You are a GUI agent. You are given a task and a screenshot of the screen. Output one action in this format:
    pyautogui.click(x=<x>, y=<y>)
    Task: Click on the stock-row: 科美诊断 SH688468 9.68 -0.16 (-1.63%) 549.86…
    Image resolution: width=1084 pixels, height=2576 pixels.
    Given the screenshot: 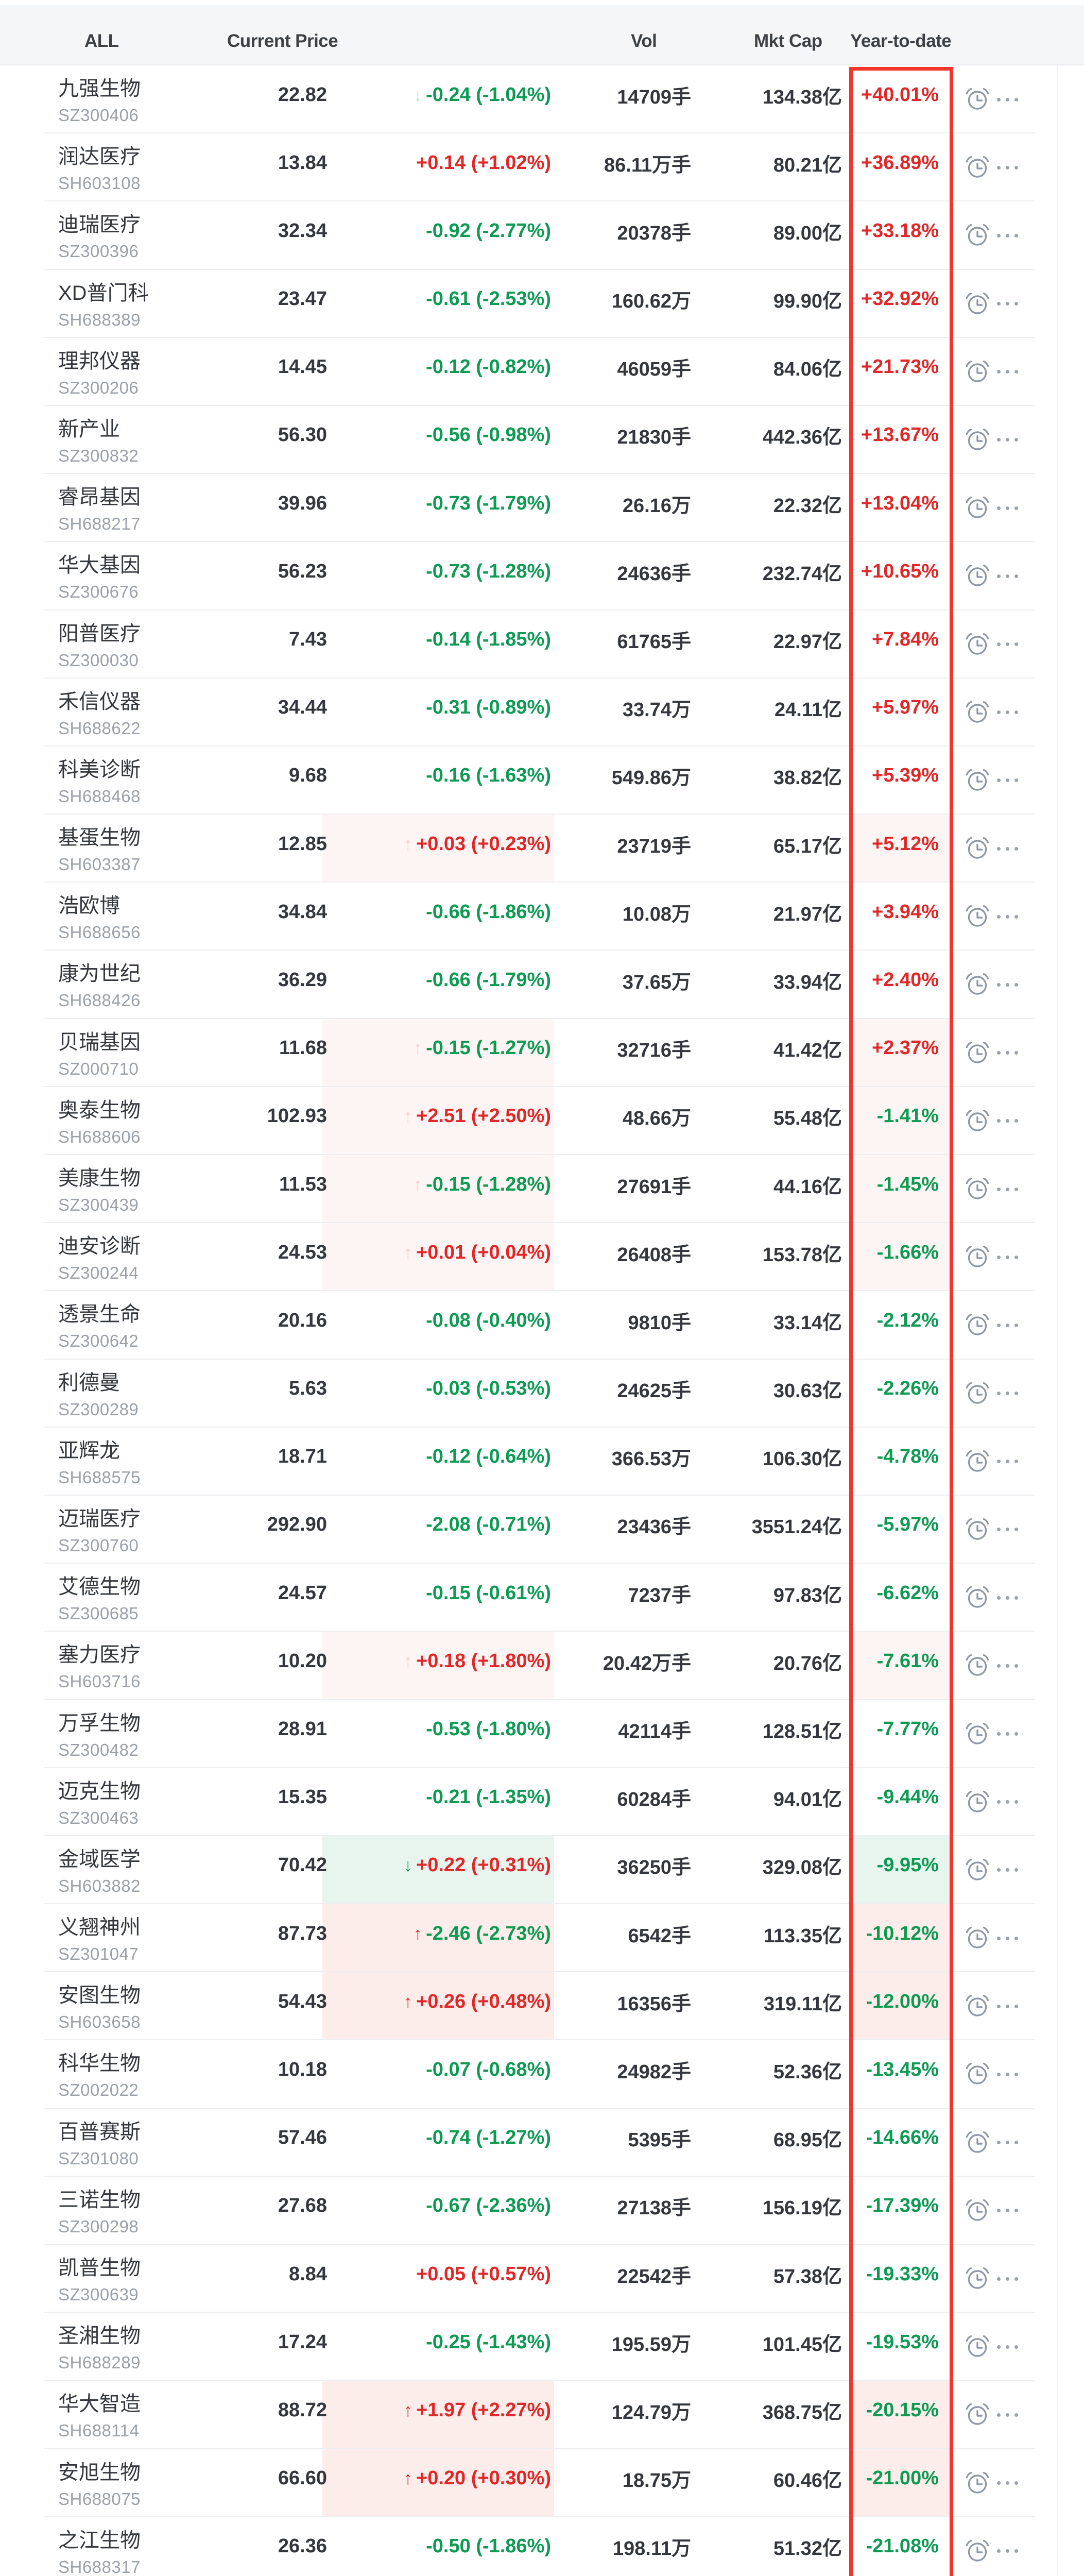 What is the action you would take?
    pyautogui.click(x=542, y=780)
    